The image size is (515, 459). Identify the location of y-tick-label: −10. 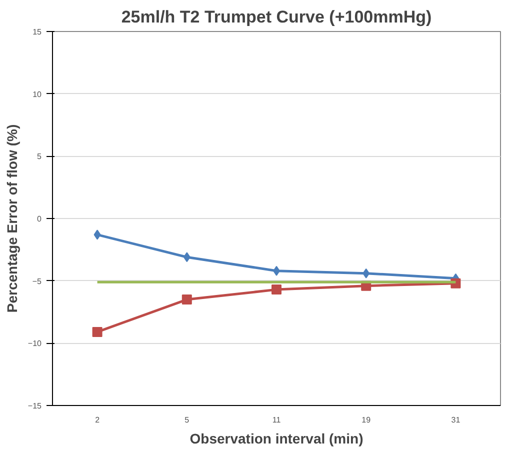
(35, 343).